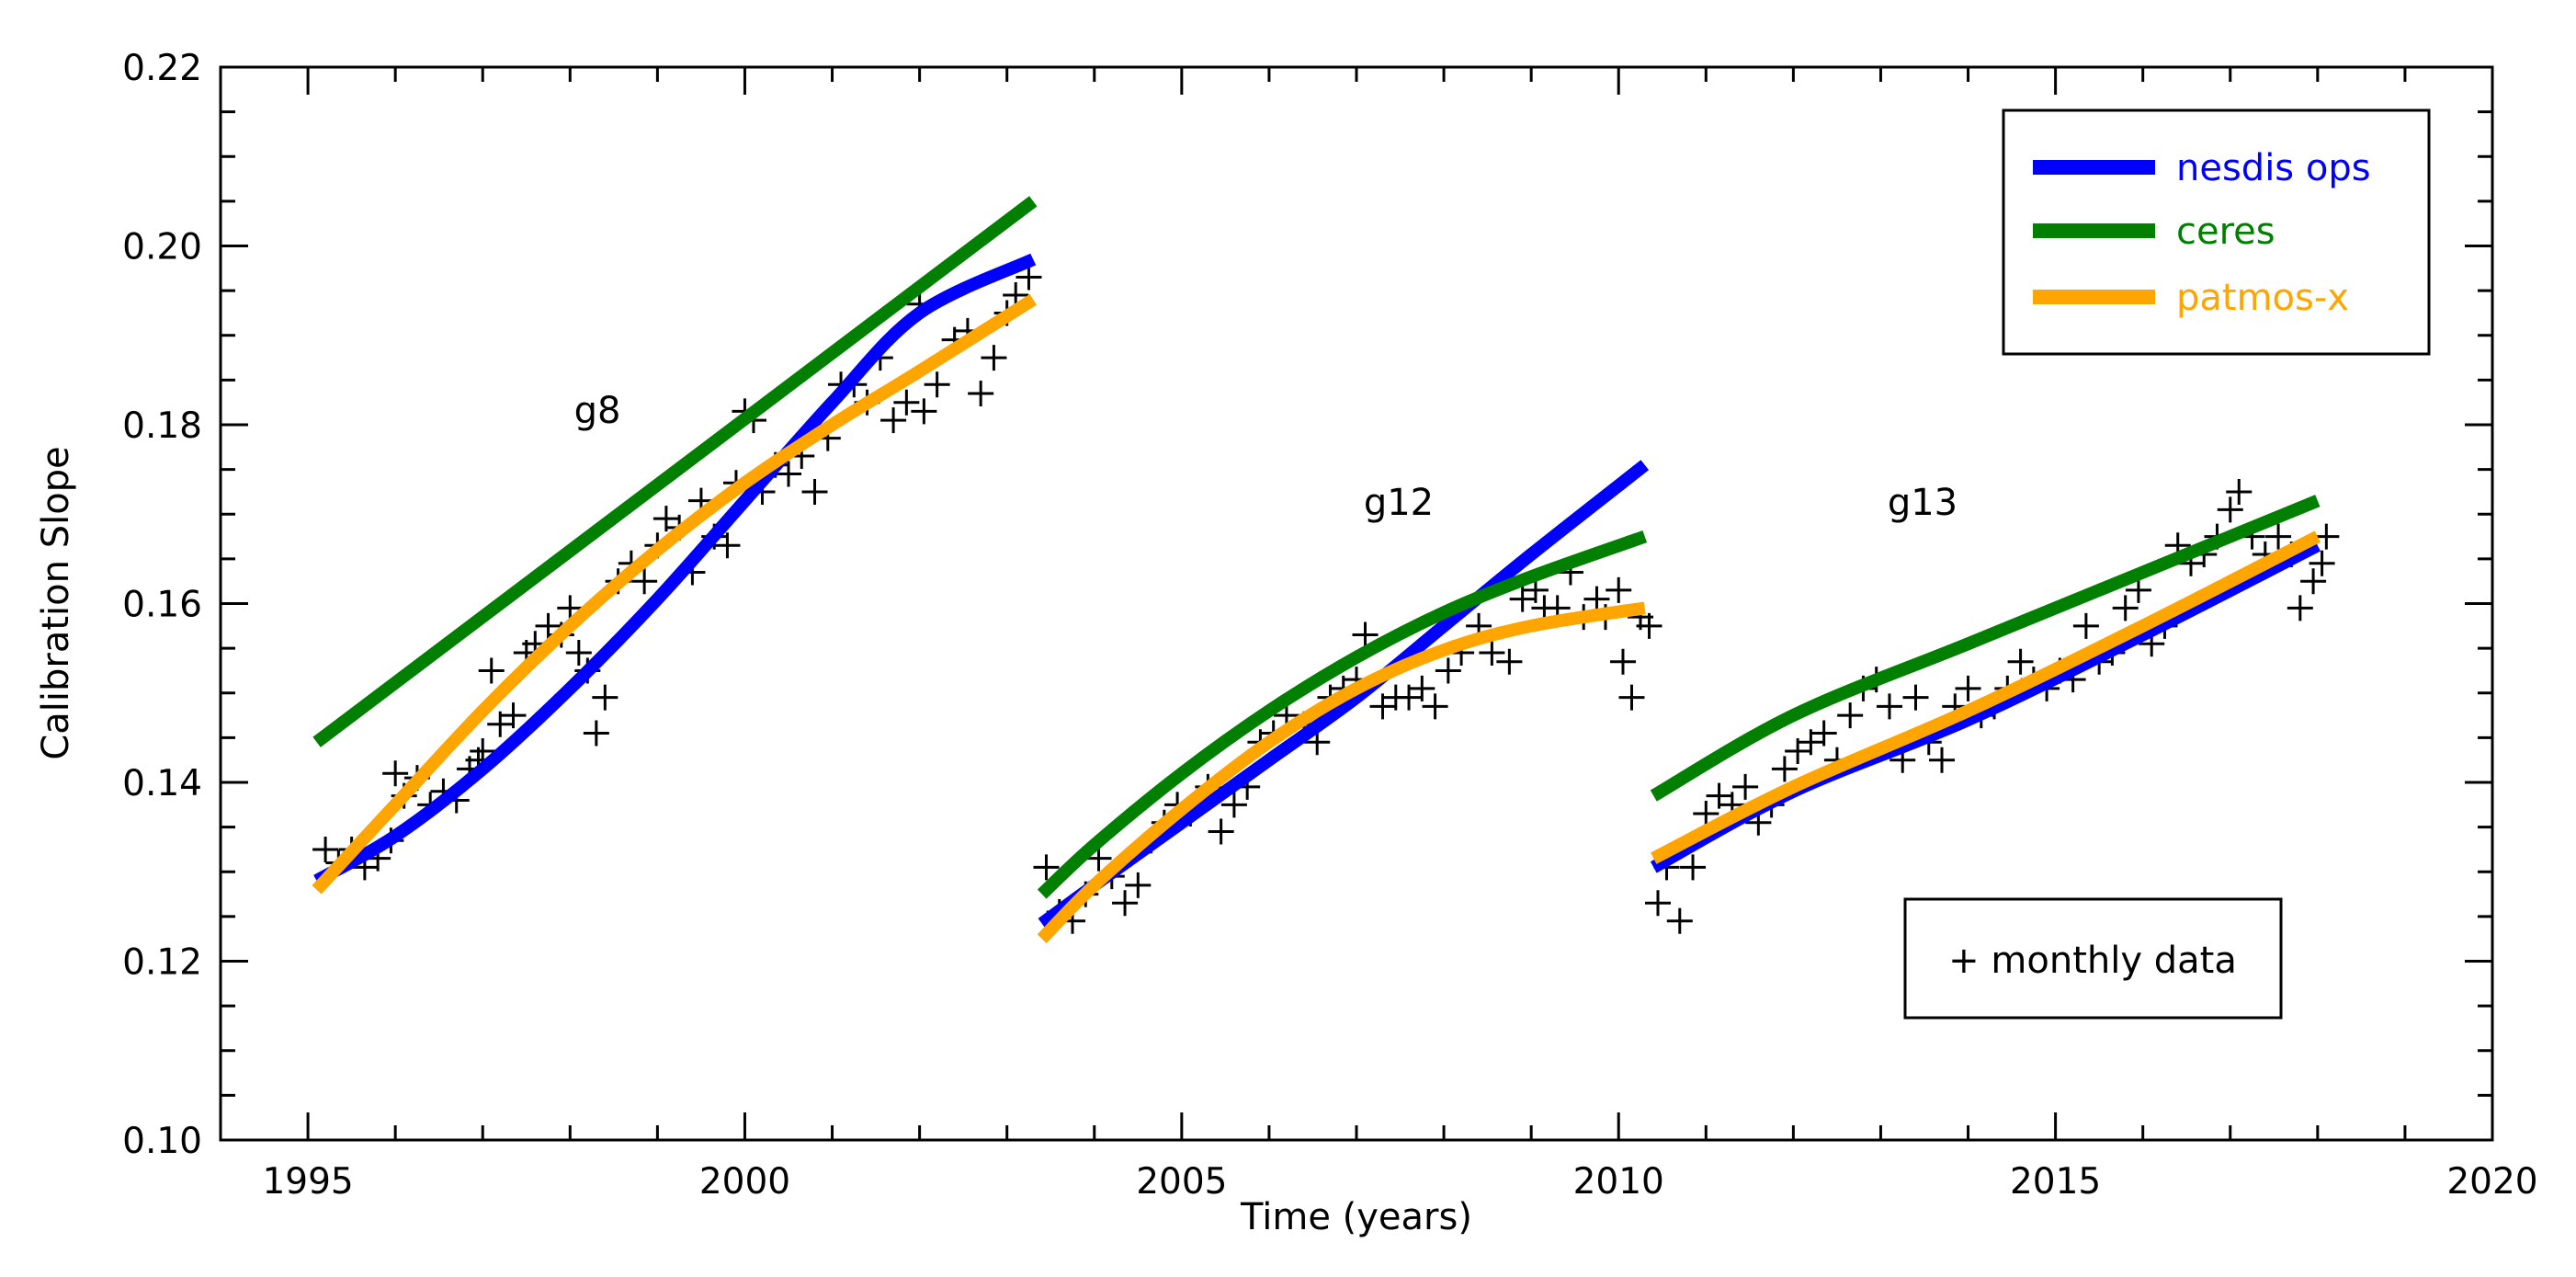 This screenshot has height=1277, width=2576. What do you see at coordinates (1266, 457) in the screenshot?
I see `satellite-annotations: g8 g12 g13` at bounding box center [1266, 457].